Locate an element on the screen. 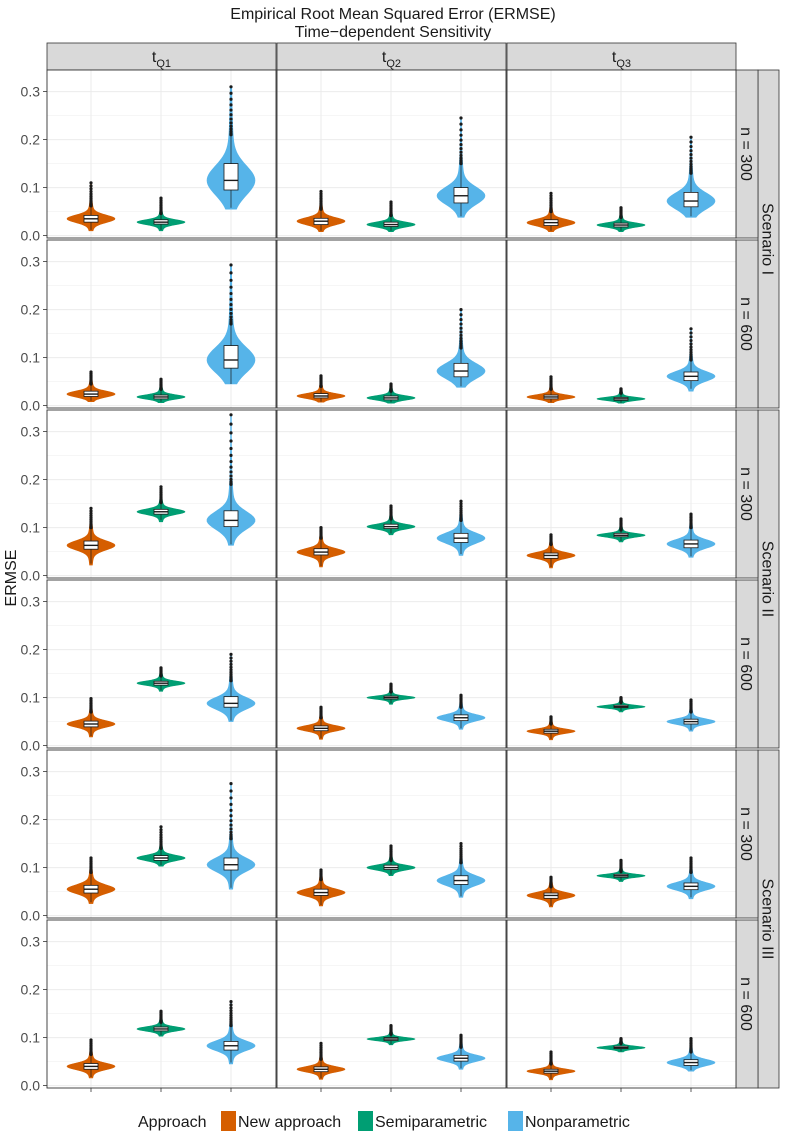 This screenshot has width=785, height=1143. scenario-label-1: Scenario I is located at coordinates (767, 239).